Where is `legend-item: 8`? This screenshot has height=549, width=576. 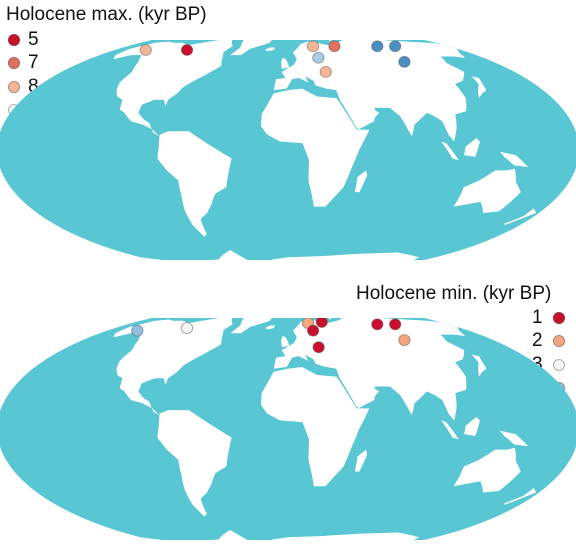
legend-item: 8 is located at coordinates (26, 87).